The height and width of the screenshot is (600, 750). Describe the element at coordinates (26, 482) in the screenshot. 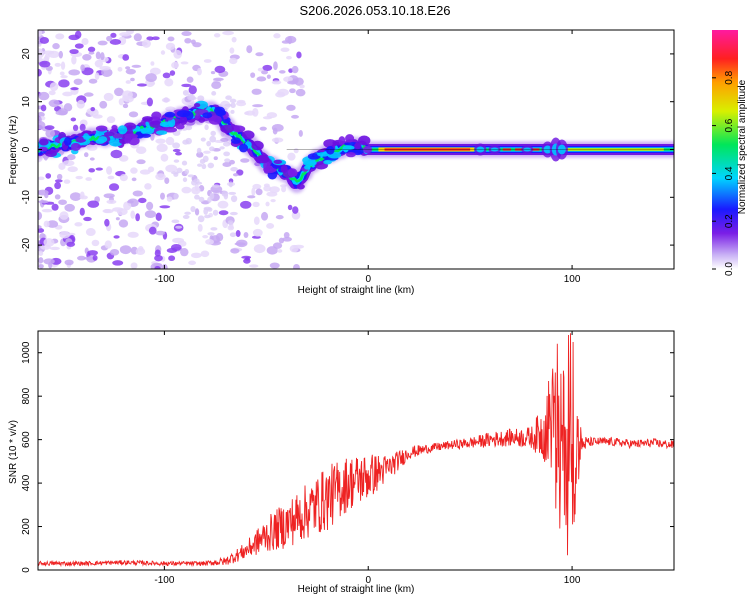

I see `snr-y-tick-label: 400` at that location.